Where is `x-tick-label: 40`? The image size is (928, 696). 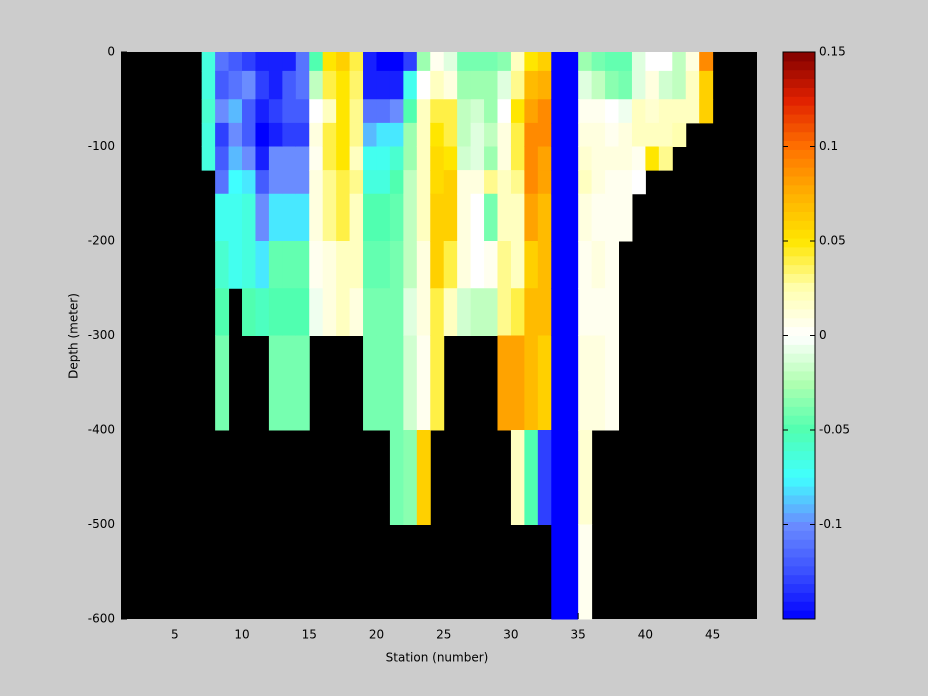 x-tick-label: 40 is located at coordinates (645, 635).